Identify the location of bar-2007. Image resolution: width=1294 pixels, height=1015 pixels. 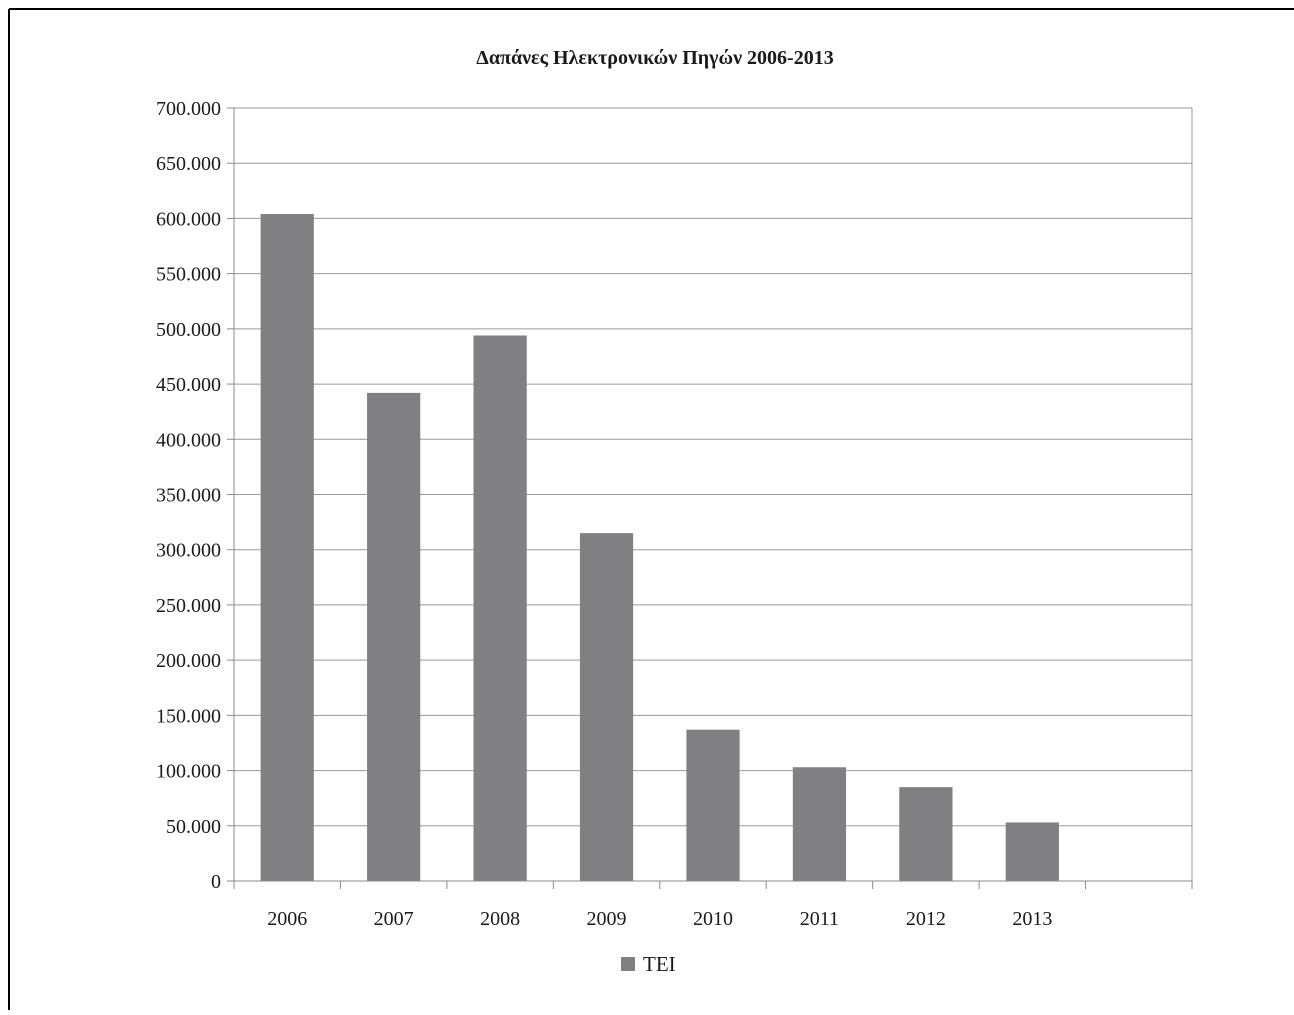
(394, 636).